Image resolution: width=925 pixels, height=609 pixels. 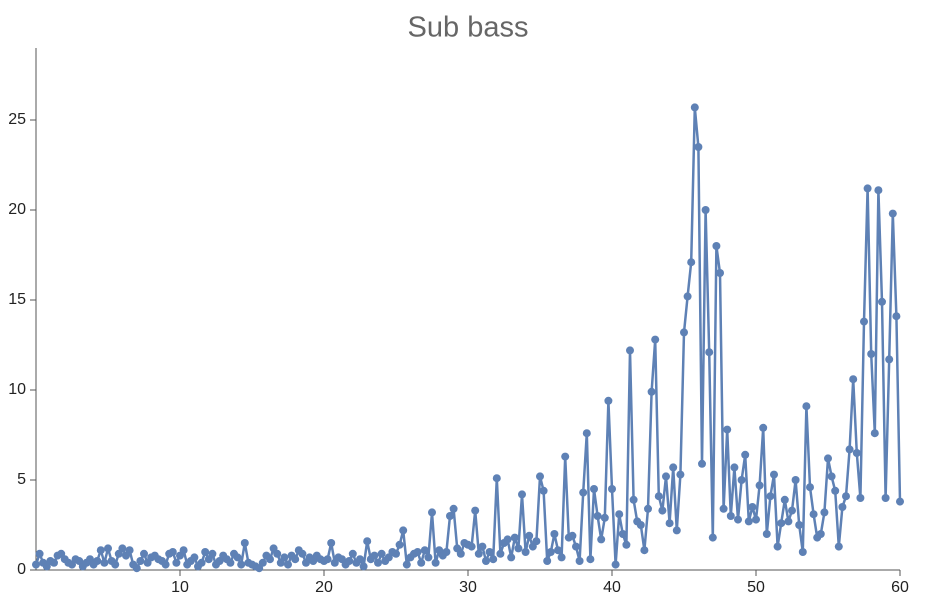 I want to click on x-tick-label: 30, so click(x=468, y=587).